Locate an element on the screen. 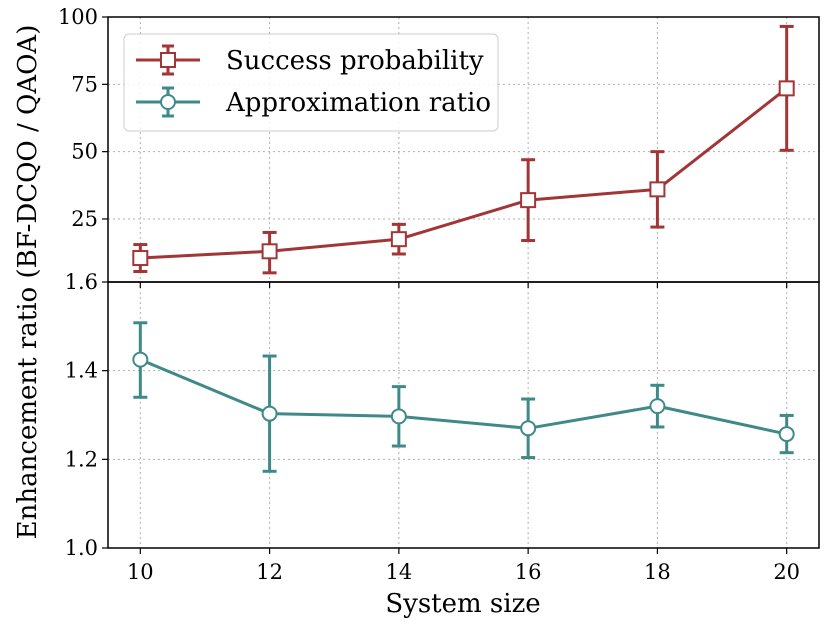  y-tick-label: 1.4 is located at coordinates (81, 371).